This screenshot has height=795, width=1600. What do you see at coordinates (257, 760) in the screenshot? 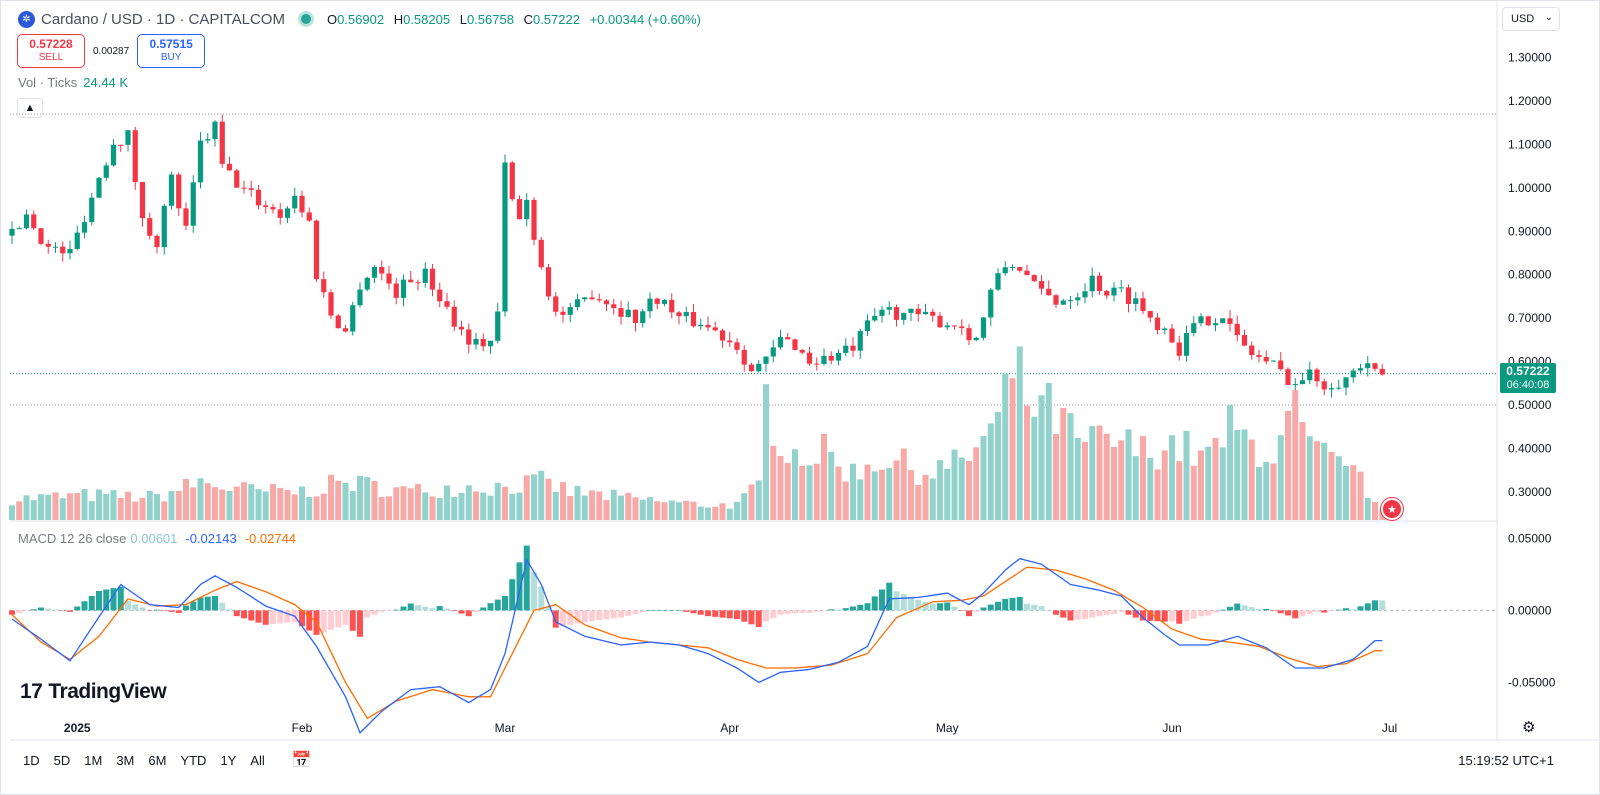
I see `range-all: All` at bounding box center [257, 760].